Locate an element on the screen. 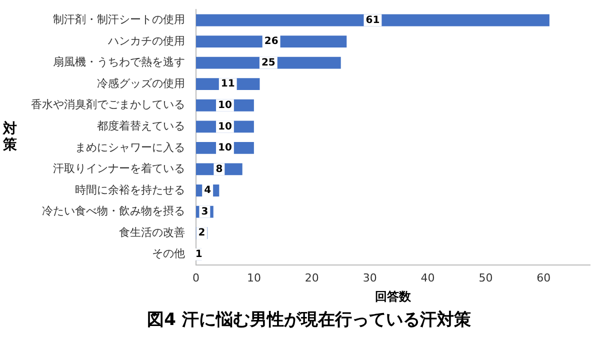 This screenshot has width=600, height=337. data-label: 61 is located at coordinates (373, 20).